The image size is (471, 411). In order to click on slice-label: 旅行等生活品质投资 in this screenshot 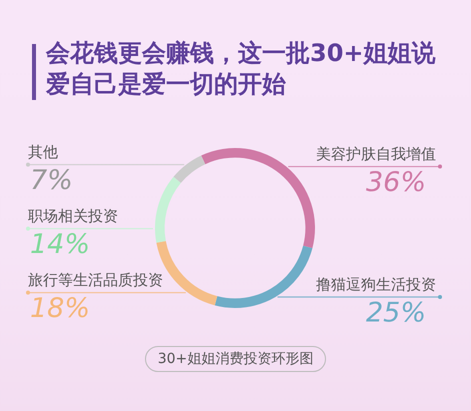, I will do `click(95, 280)`.